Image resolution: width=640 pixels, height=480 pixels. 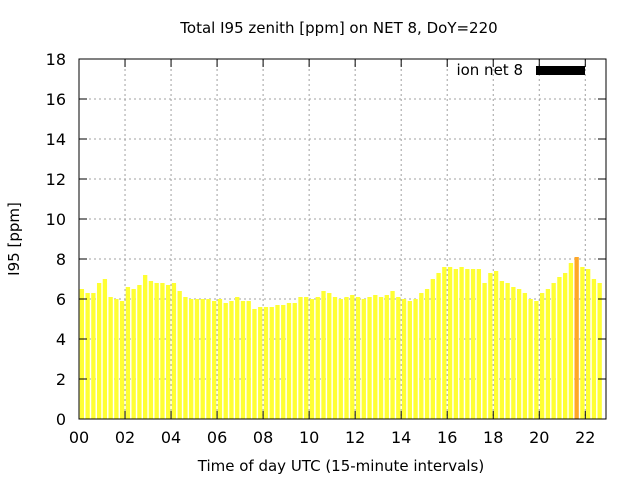 What do you see at coordinates (61, 259) in the screenshot?
I see `y-tick-label: 8` at bounding box center [61, 259].